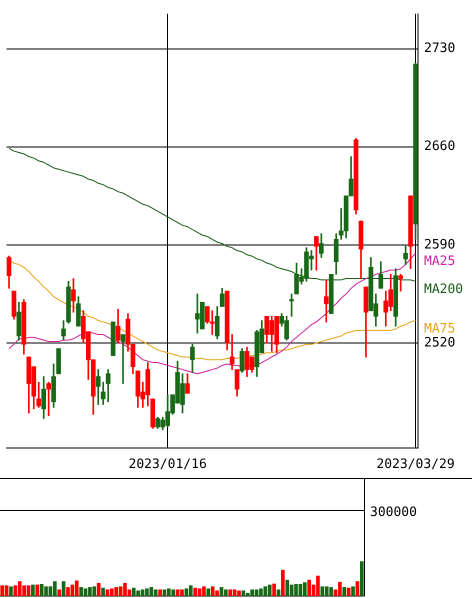 This screenshot has width=472, height=598. Describe the element at coordinates (440, 244) in the screenshot. I see `y-tick-label: 2590` at that location.